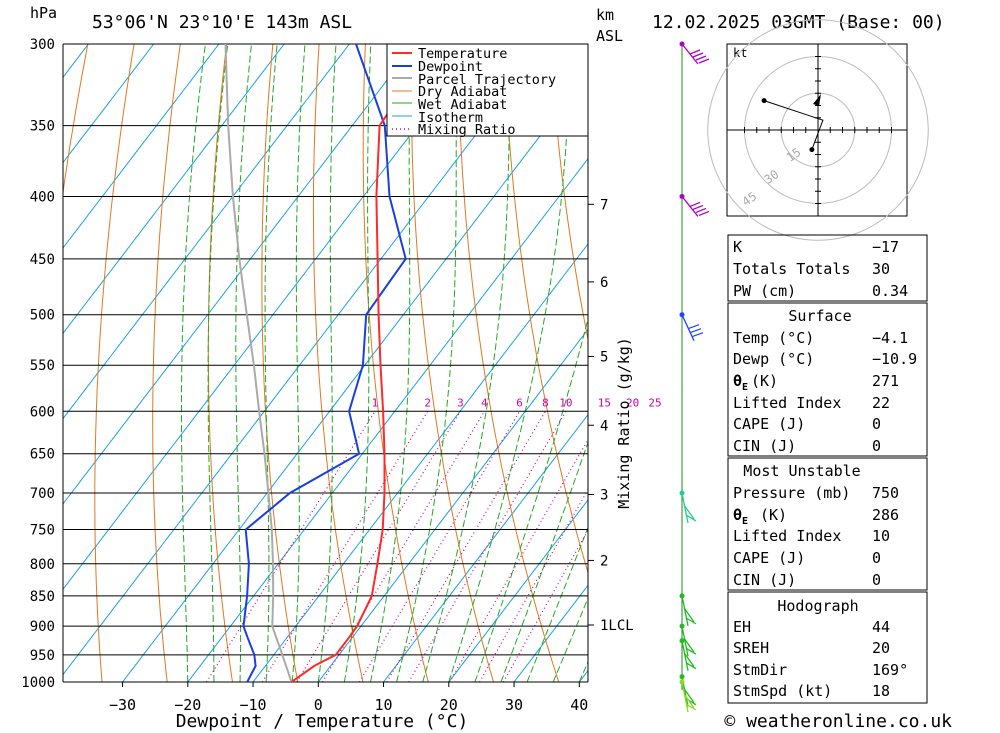  What do you see at coordinates (604, 402) in the screenshot?
I see `mixing-ratio-tick-label: 15` at bounding box center [604, 402].